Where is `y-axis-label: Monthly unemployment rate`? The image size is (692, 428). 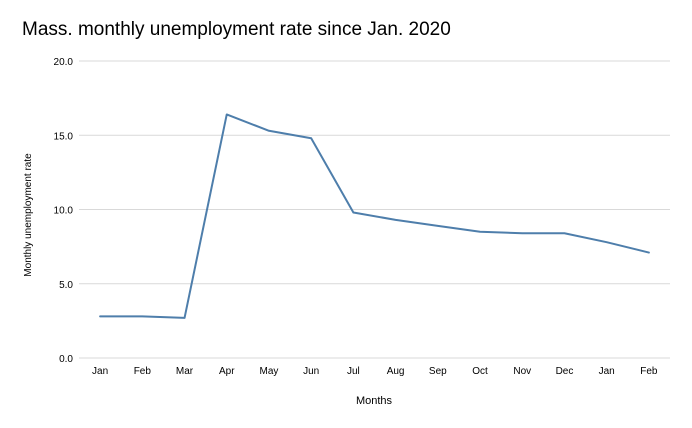 y-axis-label: Monthly unemployment rate is located at coordinates (28, 215).